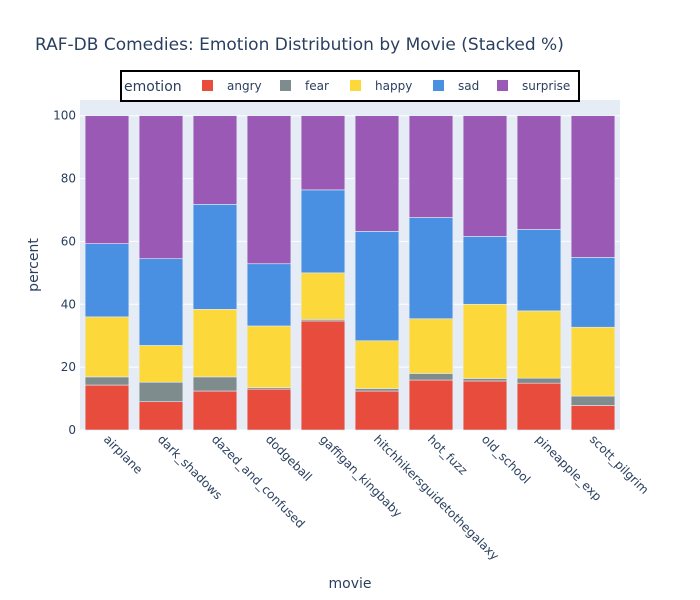 The height and width of the screenshot is (600, 700). I want to click on legend-title: emotion, so click(153, 87).